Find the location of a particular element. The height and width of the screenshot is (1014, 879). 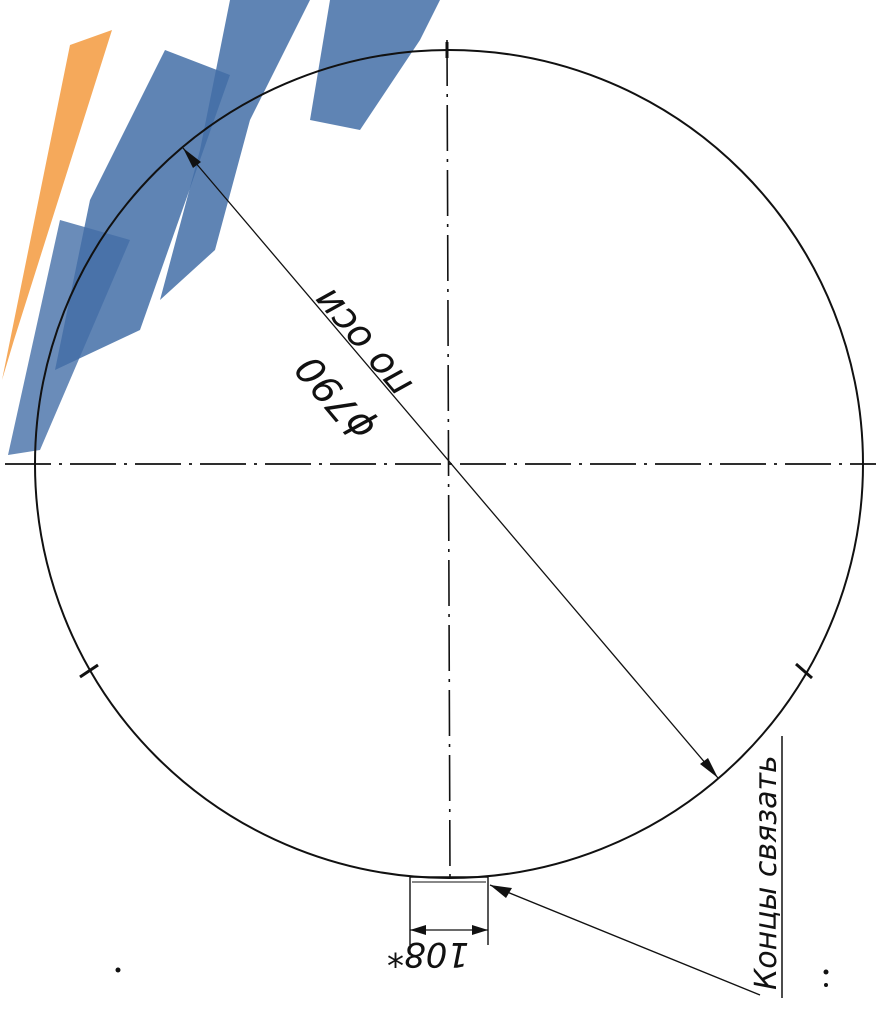

leader-line is located at coordinates (625, 940).